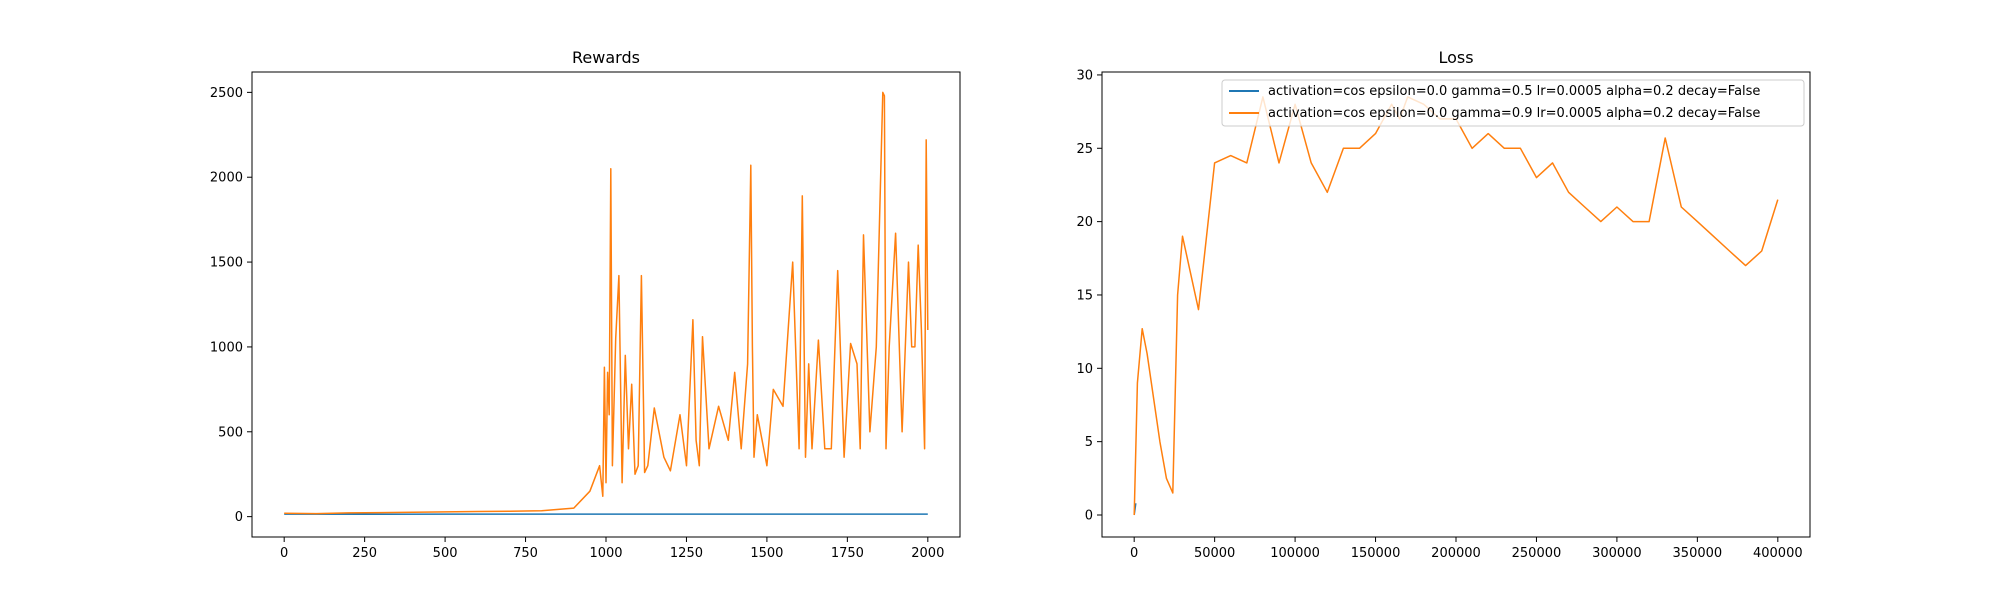  I want to click on legend-box, so click(1513, 103).